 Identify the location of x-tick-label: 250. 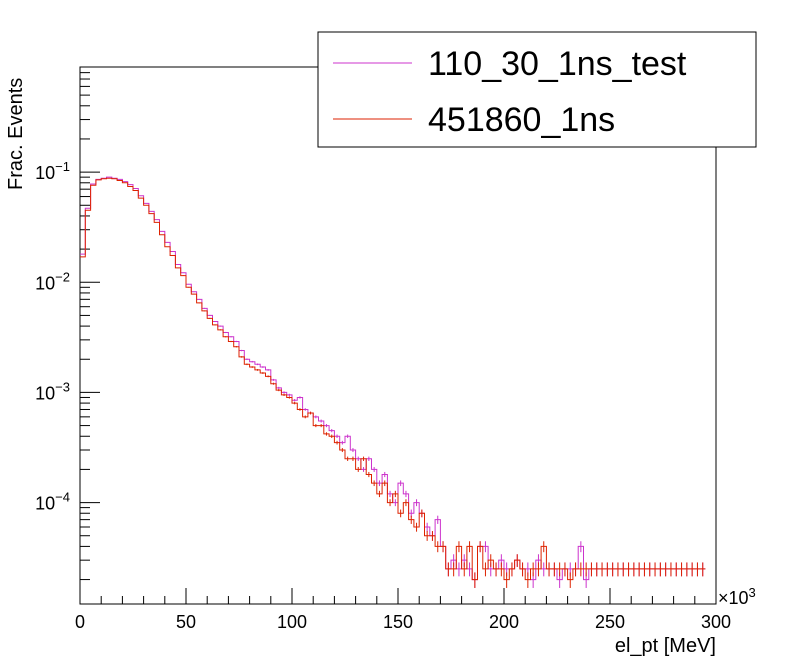
(610, 622).